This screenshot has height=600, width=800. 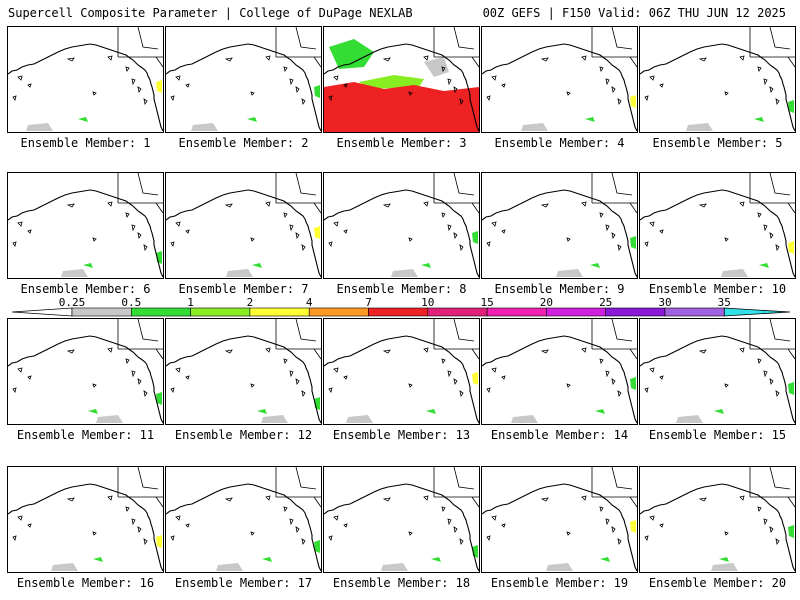 I want to click on ensemble-member-panel: Ensemble Member: 15, so click(x=717, y=383).